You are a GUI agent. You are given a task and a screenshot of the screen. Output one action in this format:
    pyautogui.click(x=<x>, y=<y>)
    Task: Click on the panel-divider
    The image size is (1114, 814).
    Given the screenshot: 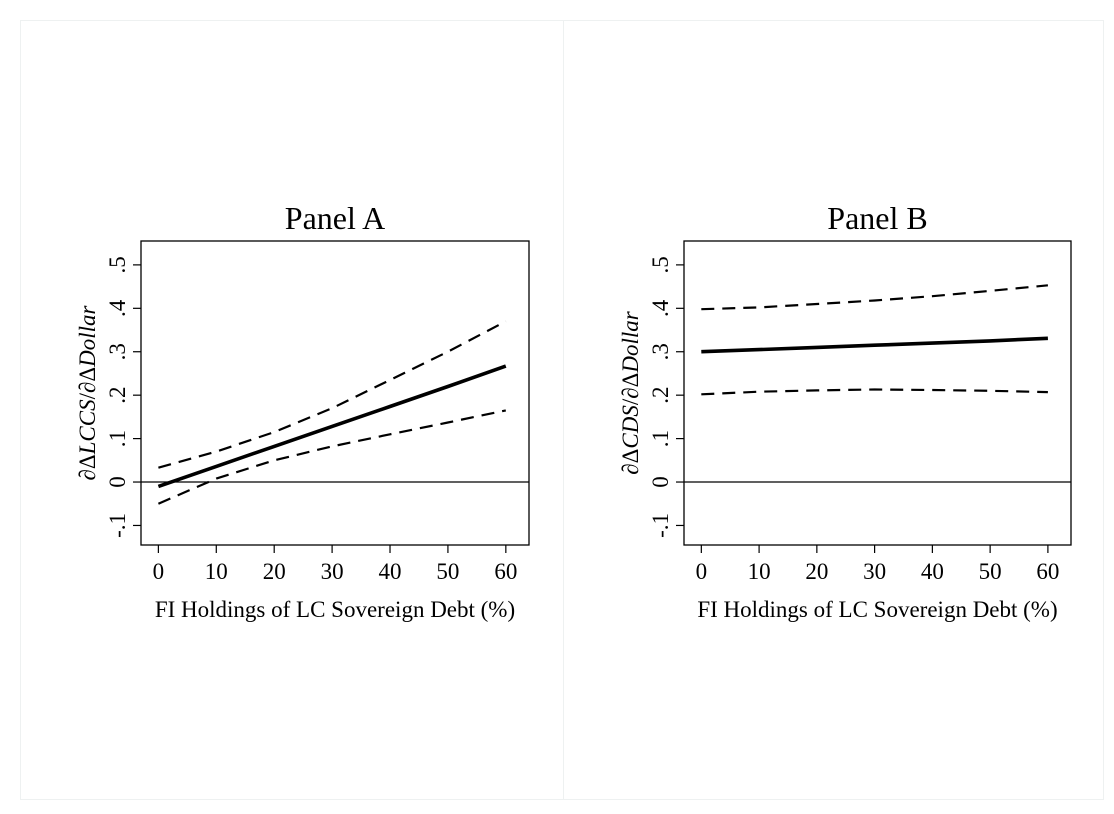 What is the action you would take?
    pyautogui.click(x=563, y=410)
    